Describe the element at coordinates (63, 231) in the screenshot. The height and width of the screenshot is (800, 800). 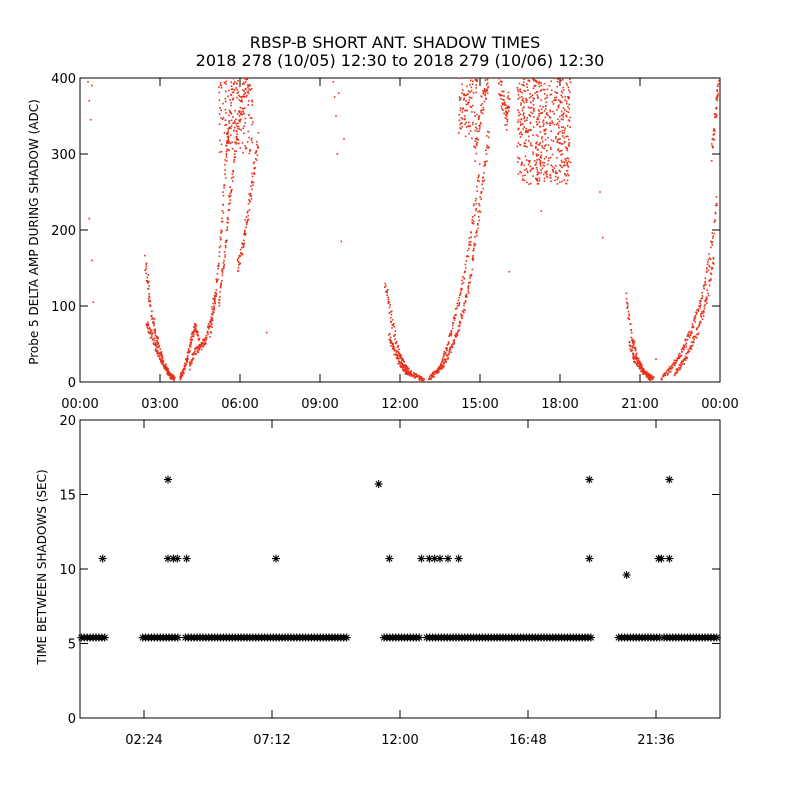
I see `top-y-tick-label: 200` at that location.